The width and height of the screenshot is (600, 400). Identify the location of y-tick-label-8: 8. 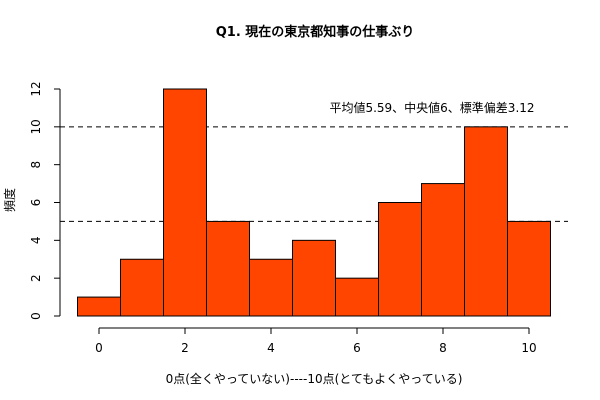
(36, 165).